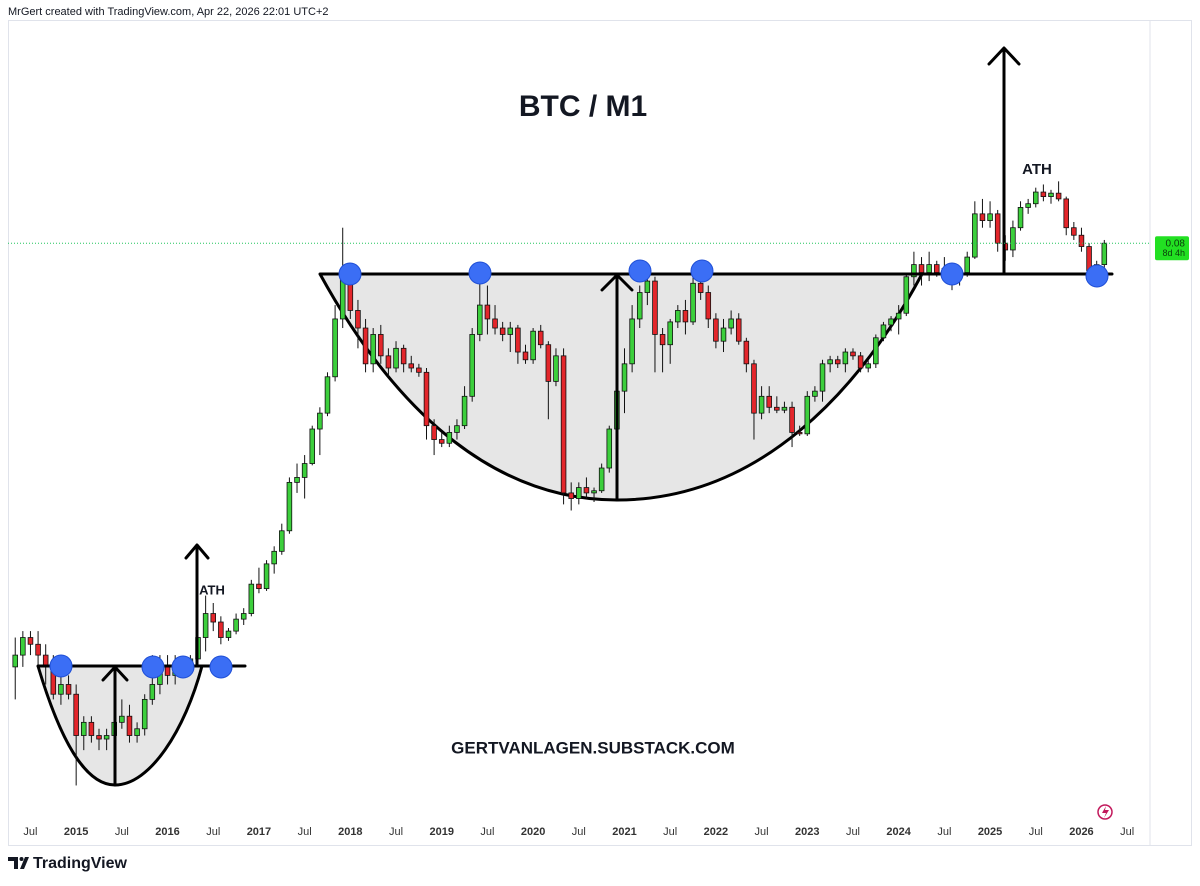  What do you see at coordinates (593, 747) in the screenshot?
I see `watermark: GERTVANLAGEN.SUBSTACK.COM` at bounding box center [593, 747].